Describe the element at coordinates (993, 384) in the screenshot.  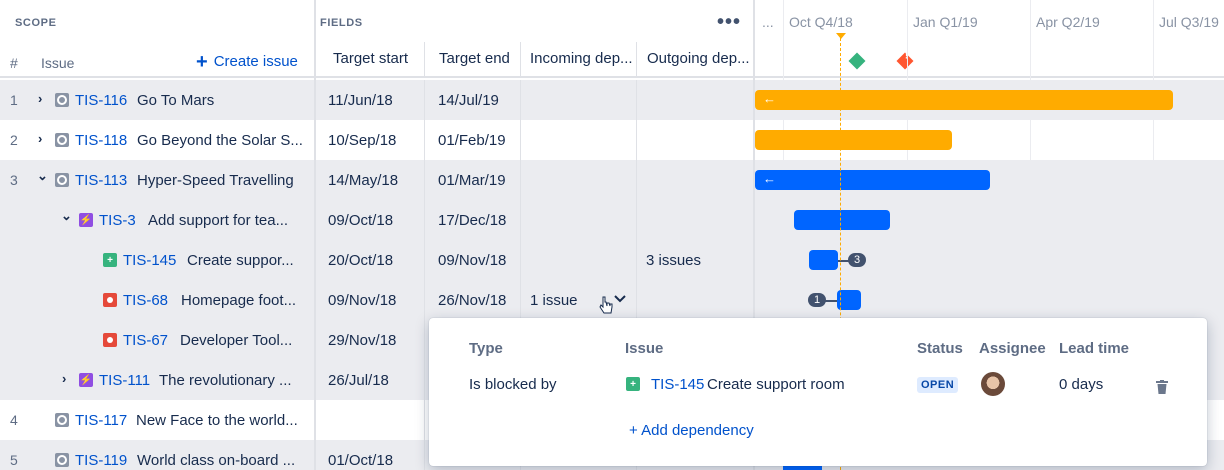
I see `avatar` at that location.